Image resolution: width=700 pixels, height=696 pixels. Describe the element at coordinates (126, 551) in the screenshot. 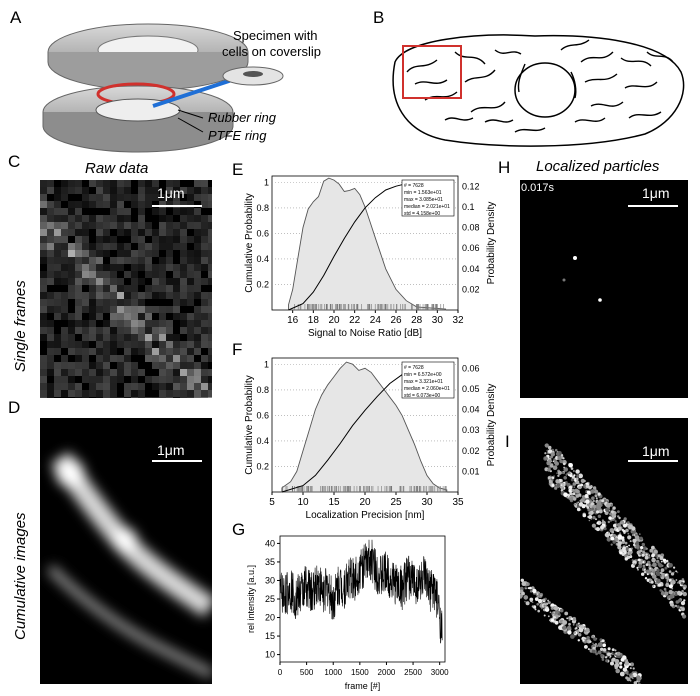

I see `cumulative-image` at that location.